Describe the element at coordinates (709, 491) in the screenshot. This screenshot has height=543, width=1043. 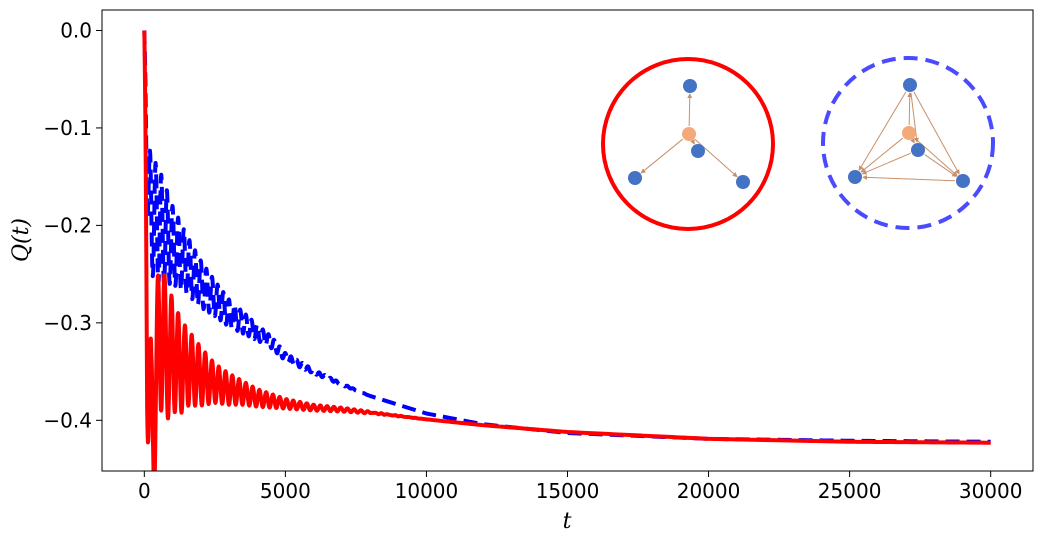
I see `x-tick-label: 20000` at that location.